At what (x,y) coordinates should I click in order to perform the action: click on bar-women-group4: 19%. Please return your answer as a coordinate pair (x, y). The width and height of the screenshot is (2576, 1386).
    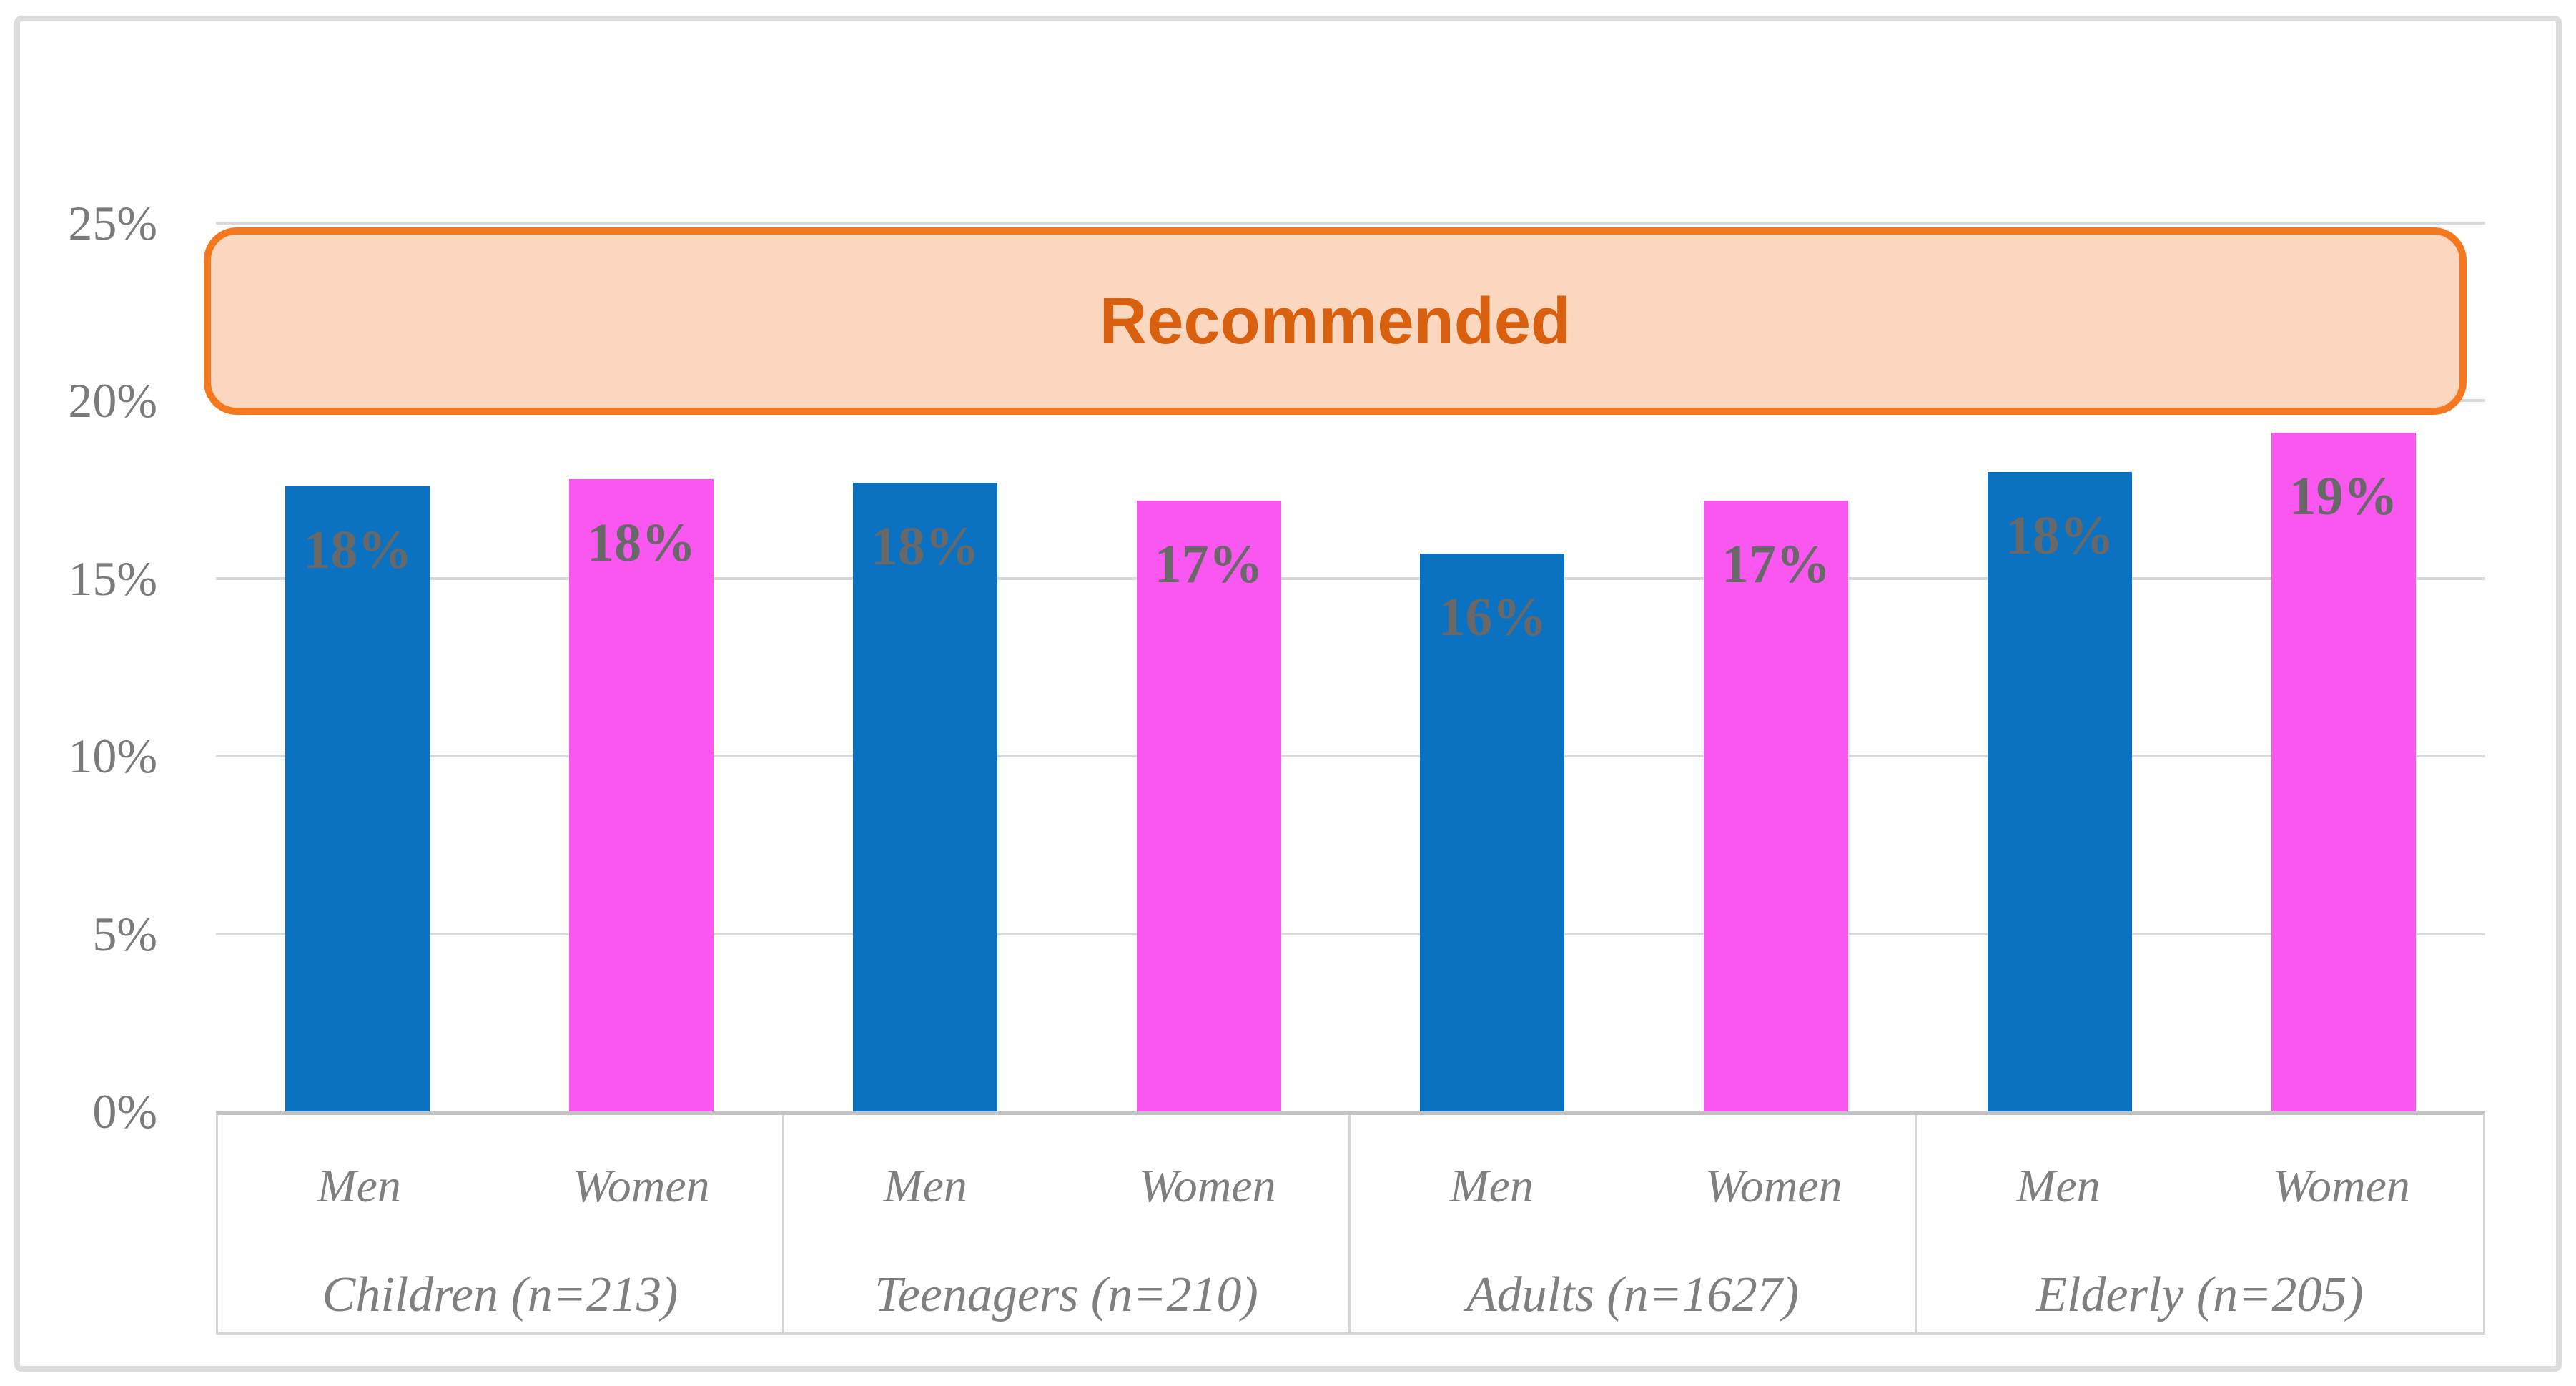
    Looking at the image, I should click on (2343, 772).